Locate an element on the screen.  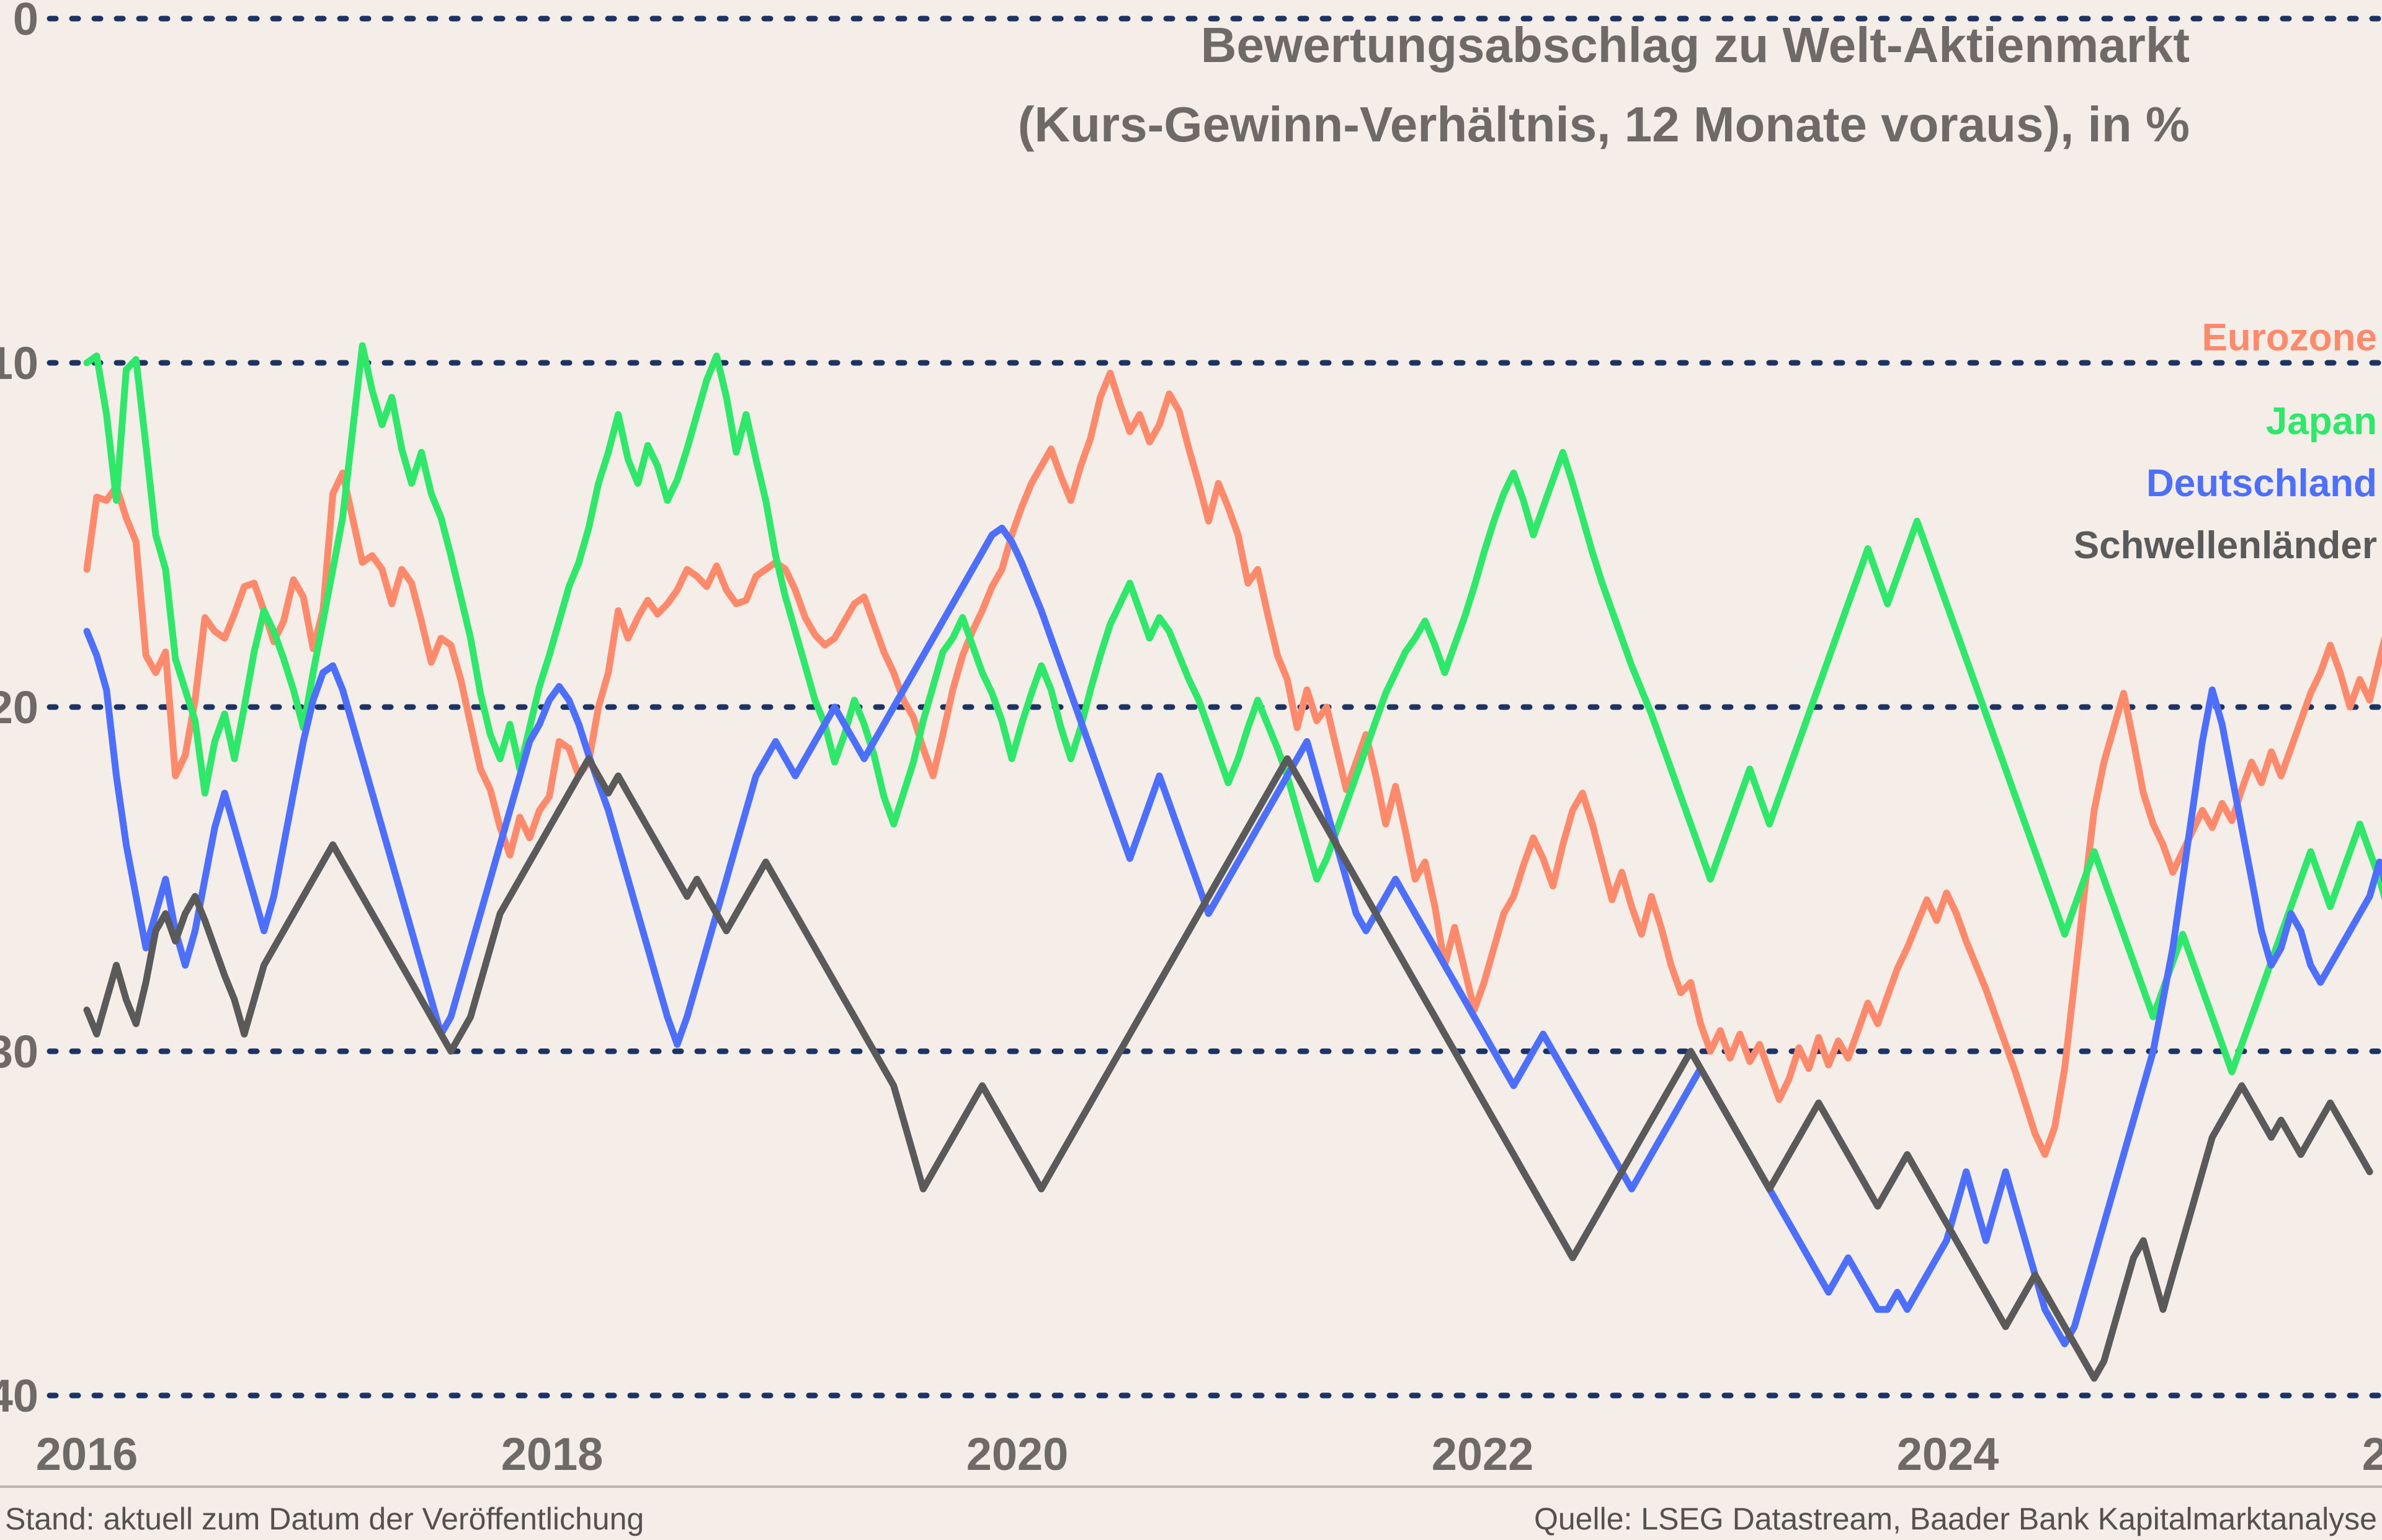
x-tick-label-2022: 2022 is located at coordinates (1483, 1454).